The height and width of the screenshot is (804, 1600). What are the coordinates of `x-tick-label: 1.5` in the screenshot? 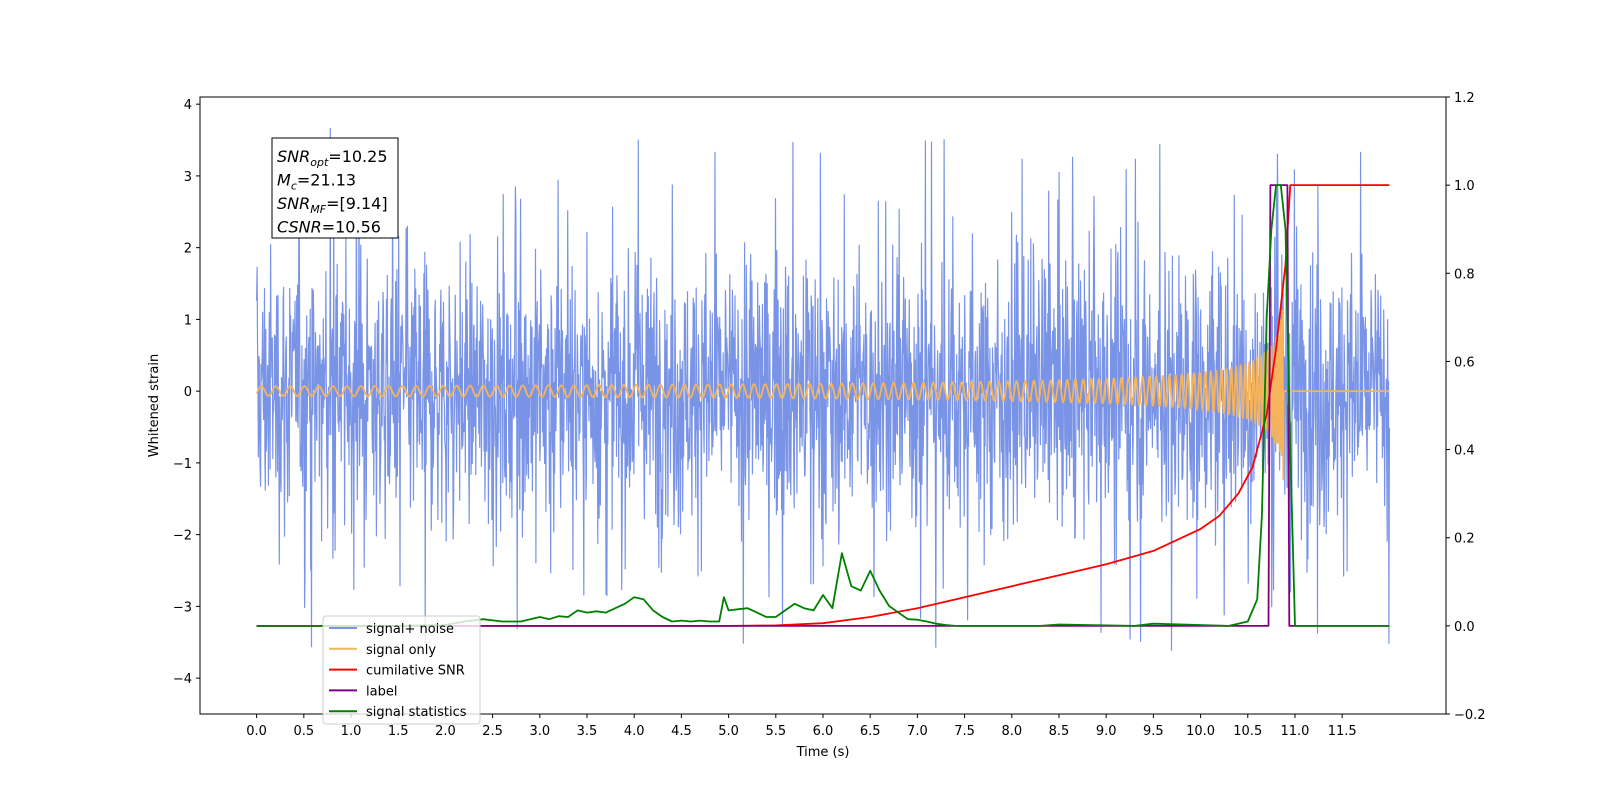 It's located at (398, 731).